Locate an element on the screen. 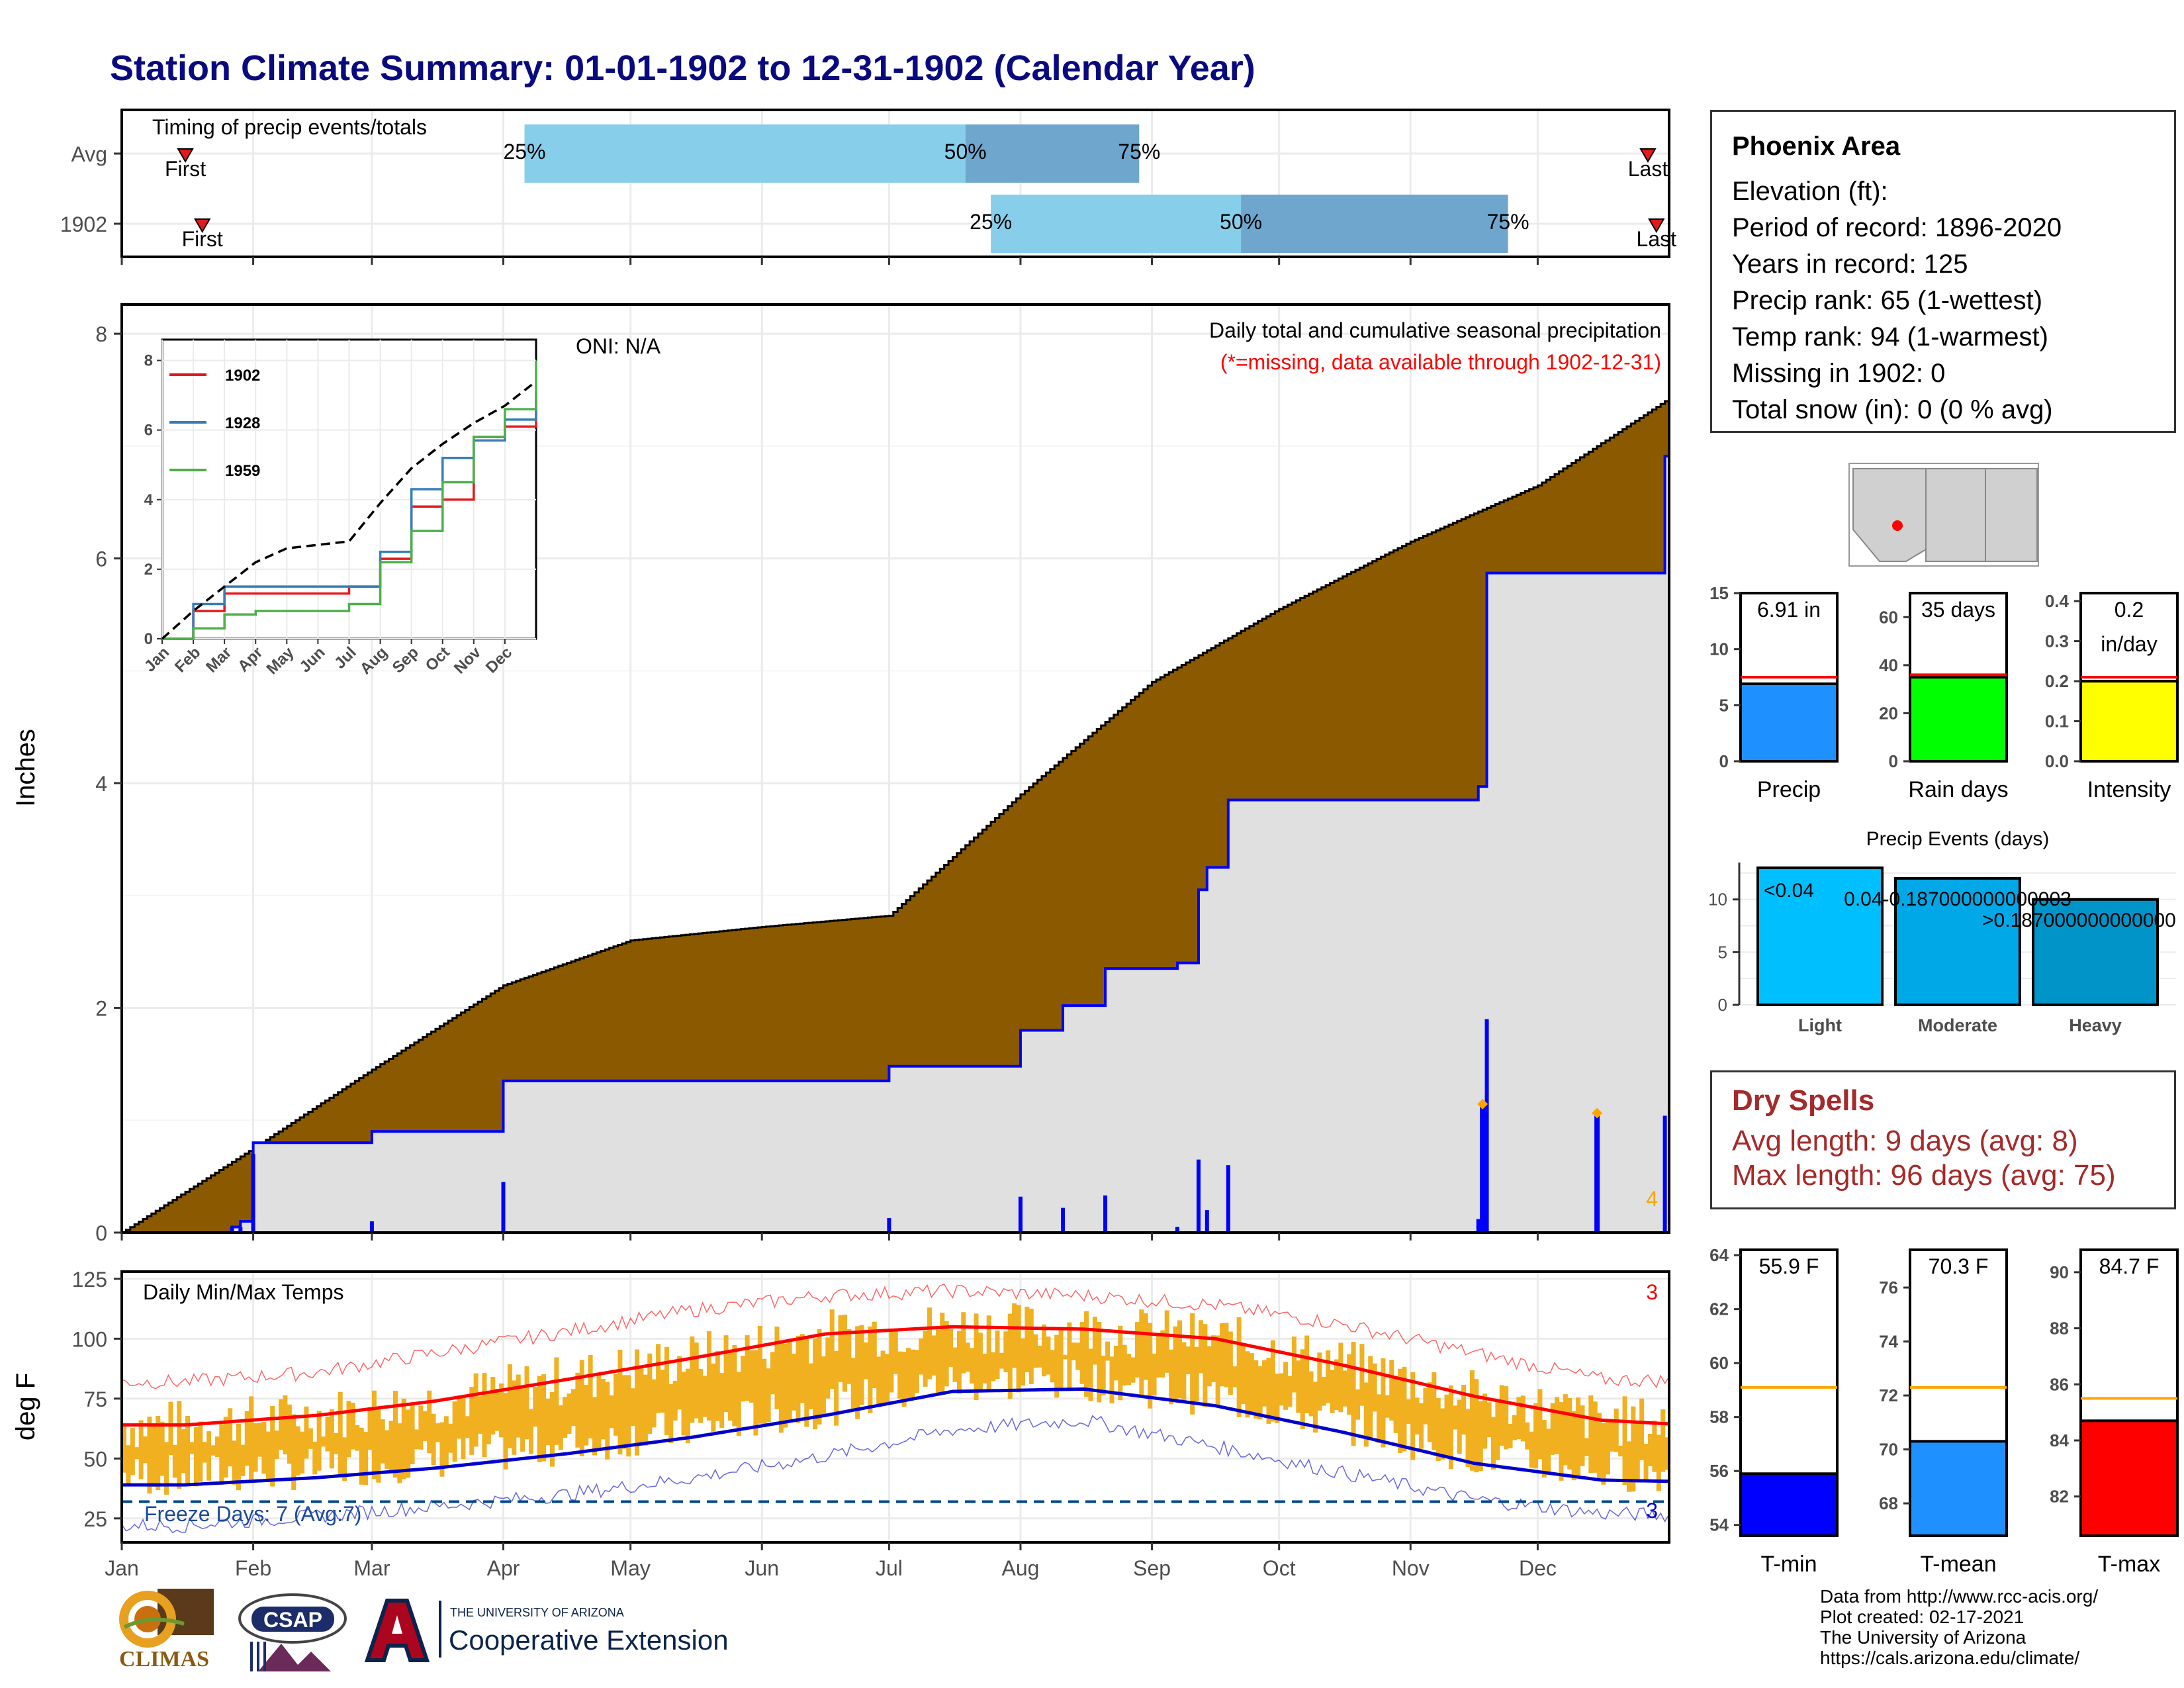 The image size is (2184, 1688). mini-ytick-label: 86 is located at coordinates (2059, 1384).